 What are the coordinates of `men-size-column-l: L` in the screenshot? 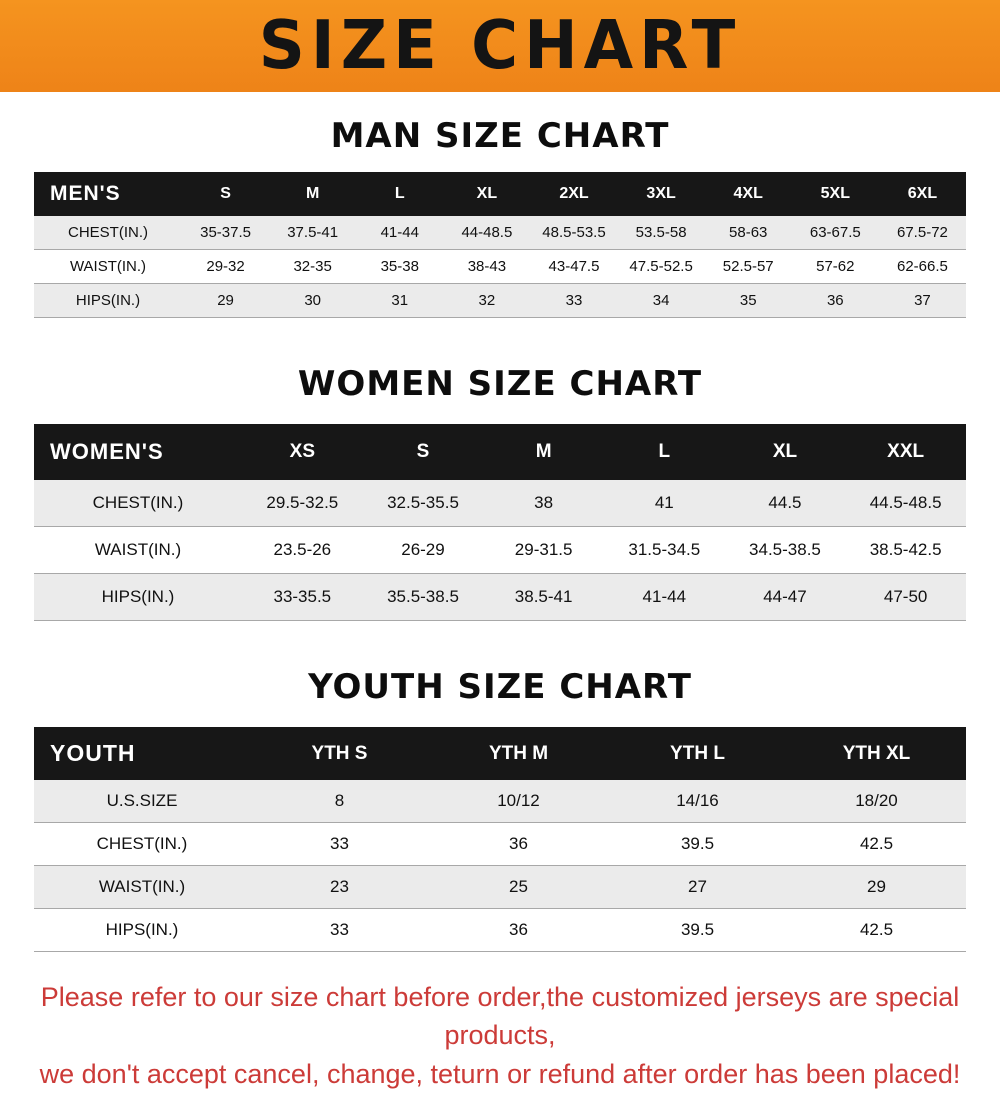 It's located at (400, 194).